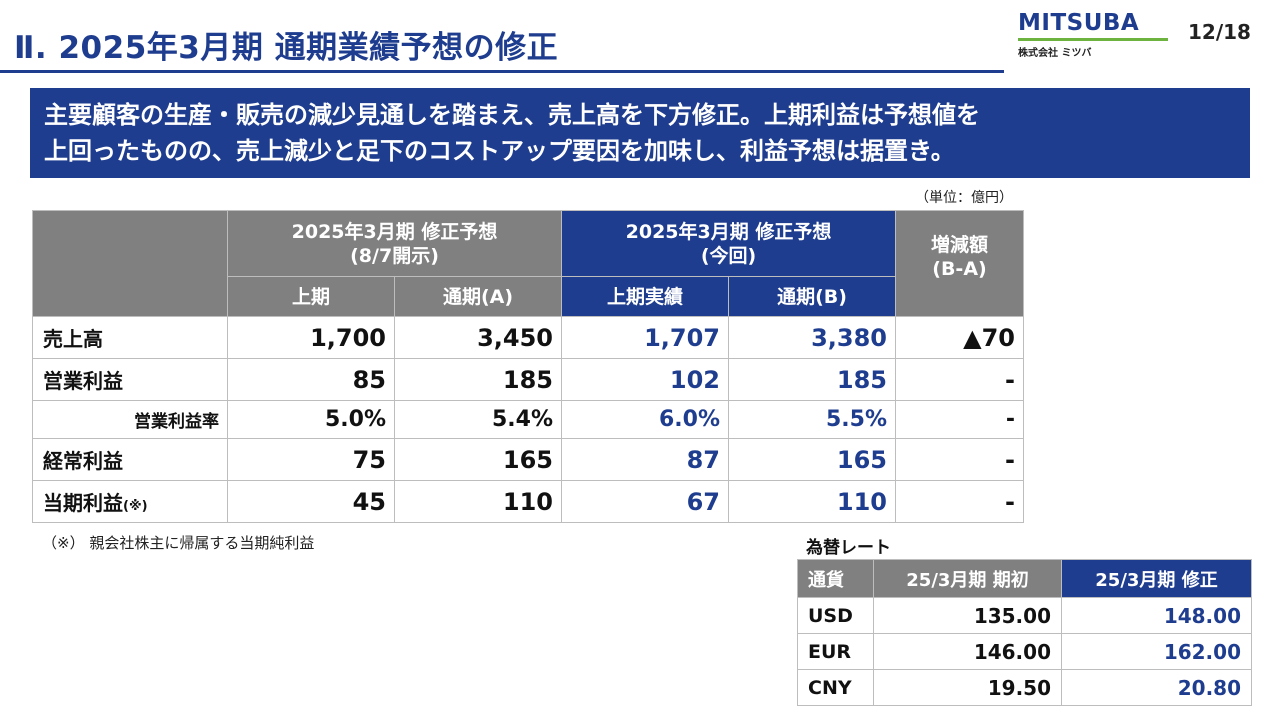 The height and width of the screenshot is (720, 1280). Describe the element at coordinates (311, 337) in the screenshot. I see `cell-value: 1,700` at that location.